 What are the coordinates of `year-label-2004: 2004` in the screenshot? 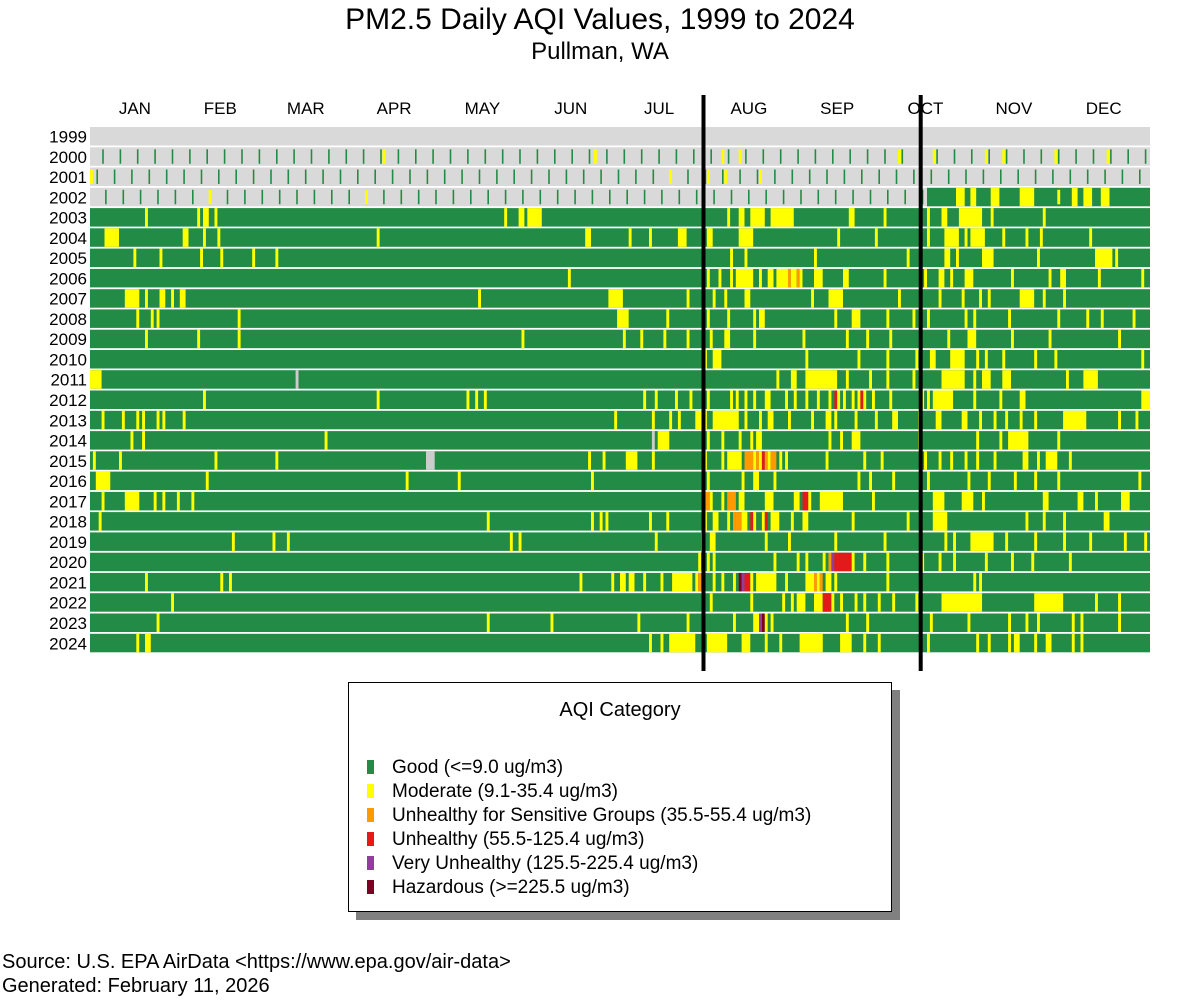 It's located at (68, 238).